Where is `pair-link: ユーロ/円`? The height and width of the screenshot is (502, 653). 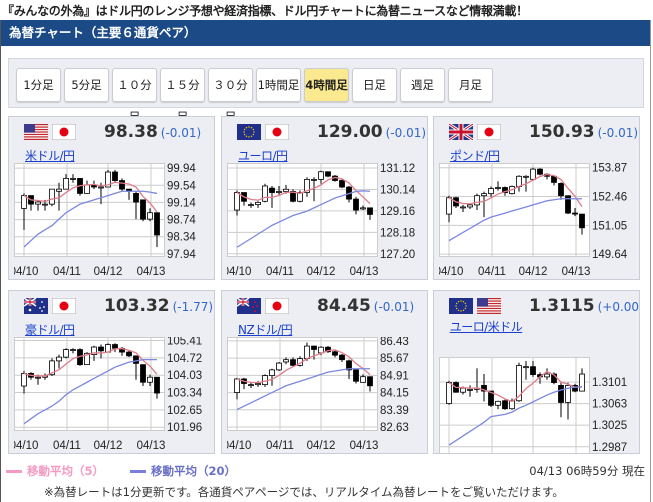 pair-link: ユーロ/円 is located at coordinates (263, 156).